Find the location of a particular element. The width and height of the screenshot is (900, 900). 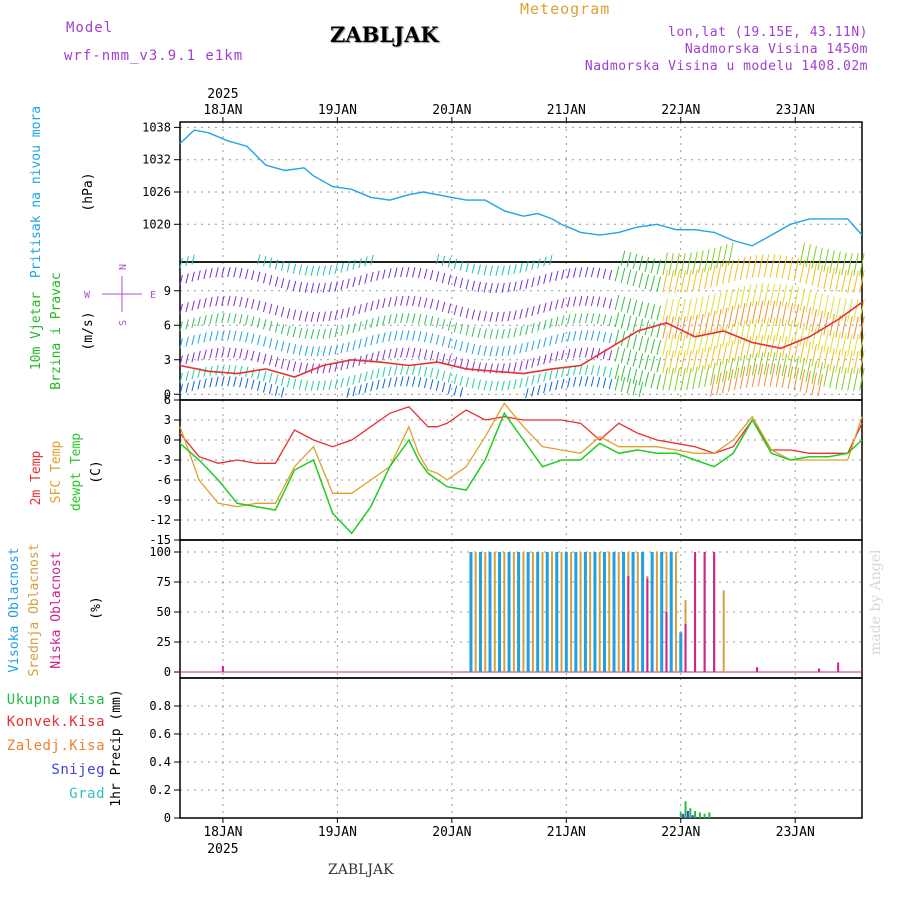

wind-arrow-field is located at coordinates (522, 320).